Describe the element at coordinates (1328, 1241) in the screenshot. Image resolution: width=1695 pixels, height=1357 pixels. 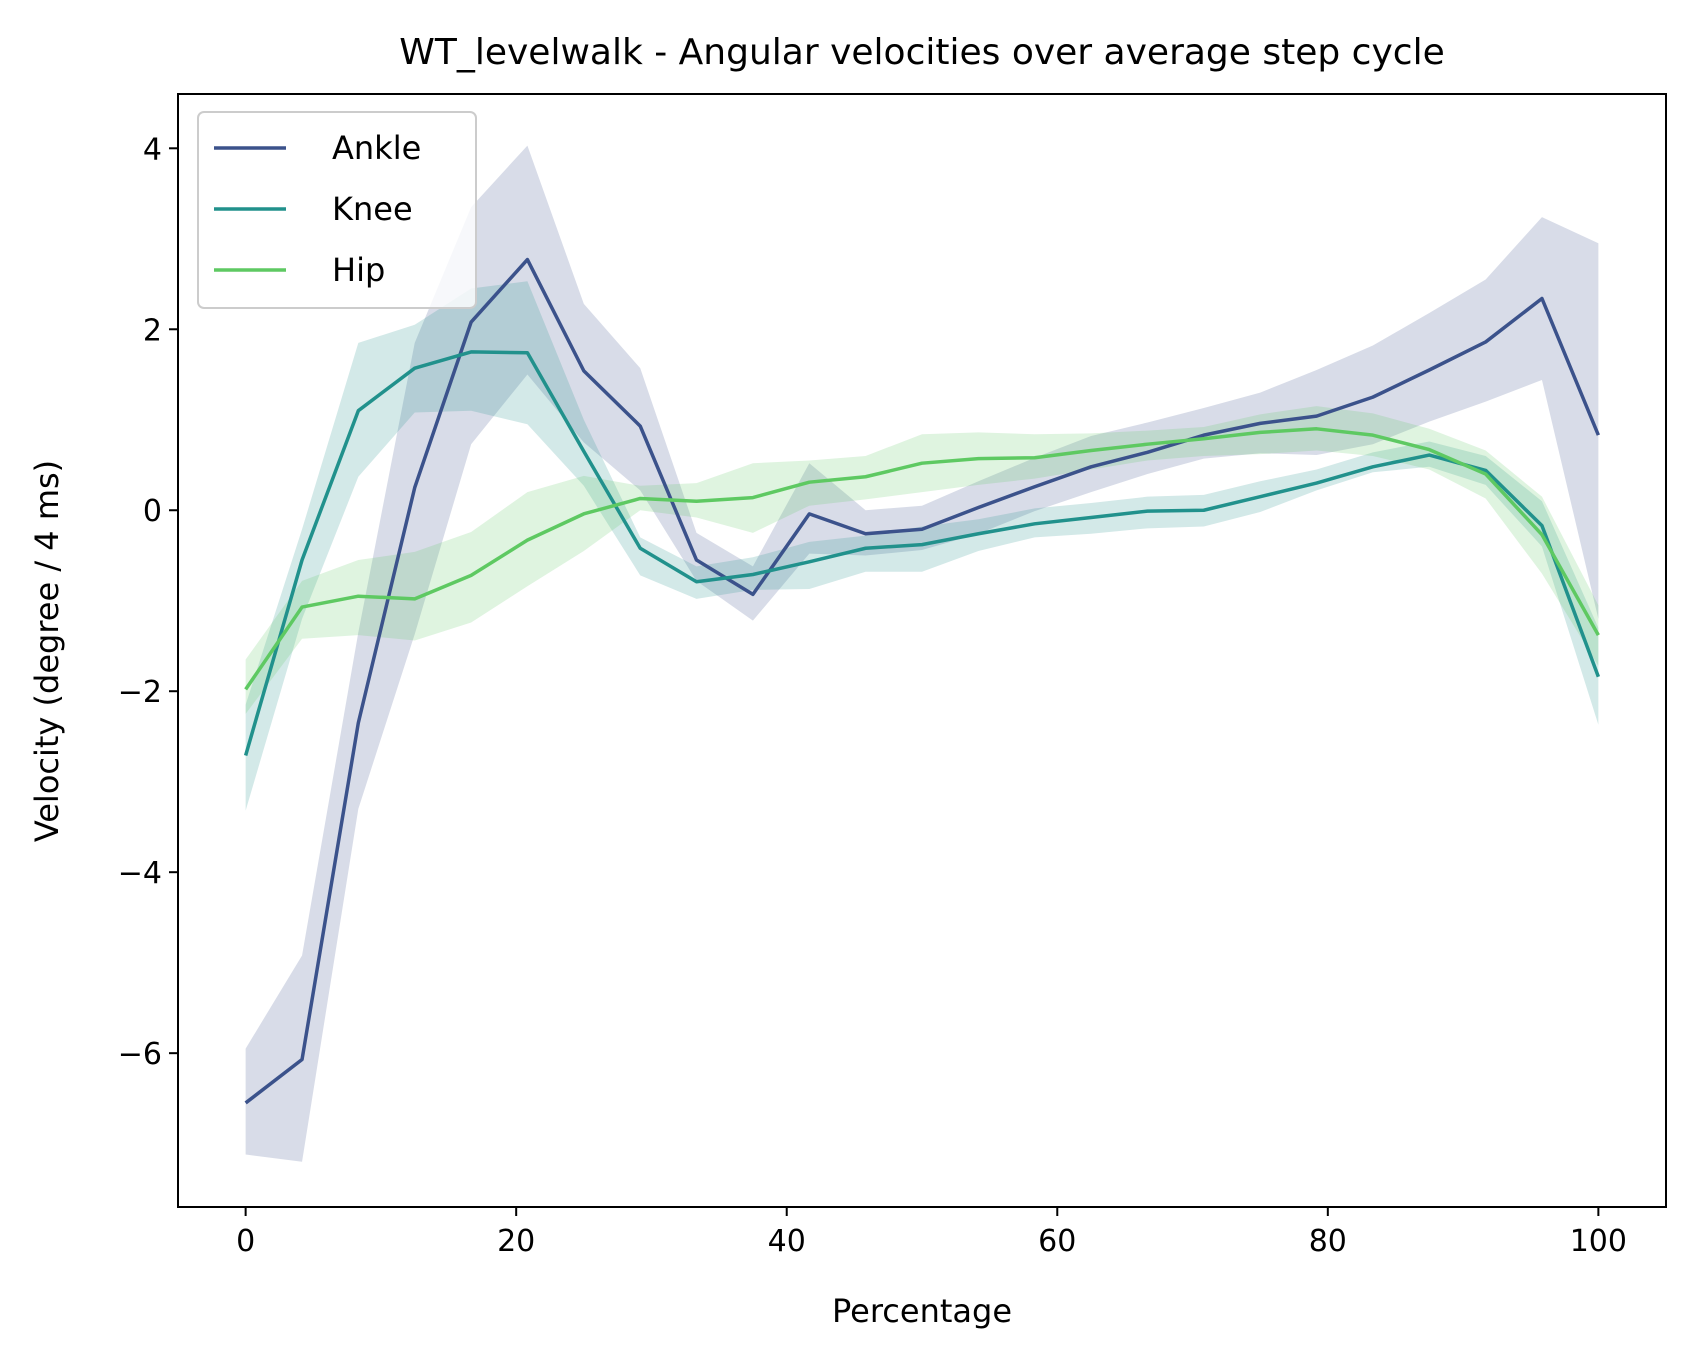
I see `x-tick-label: 80` at that location.